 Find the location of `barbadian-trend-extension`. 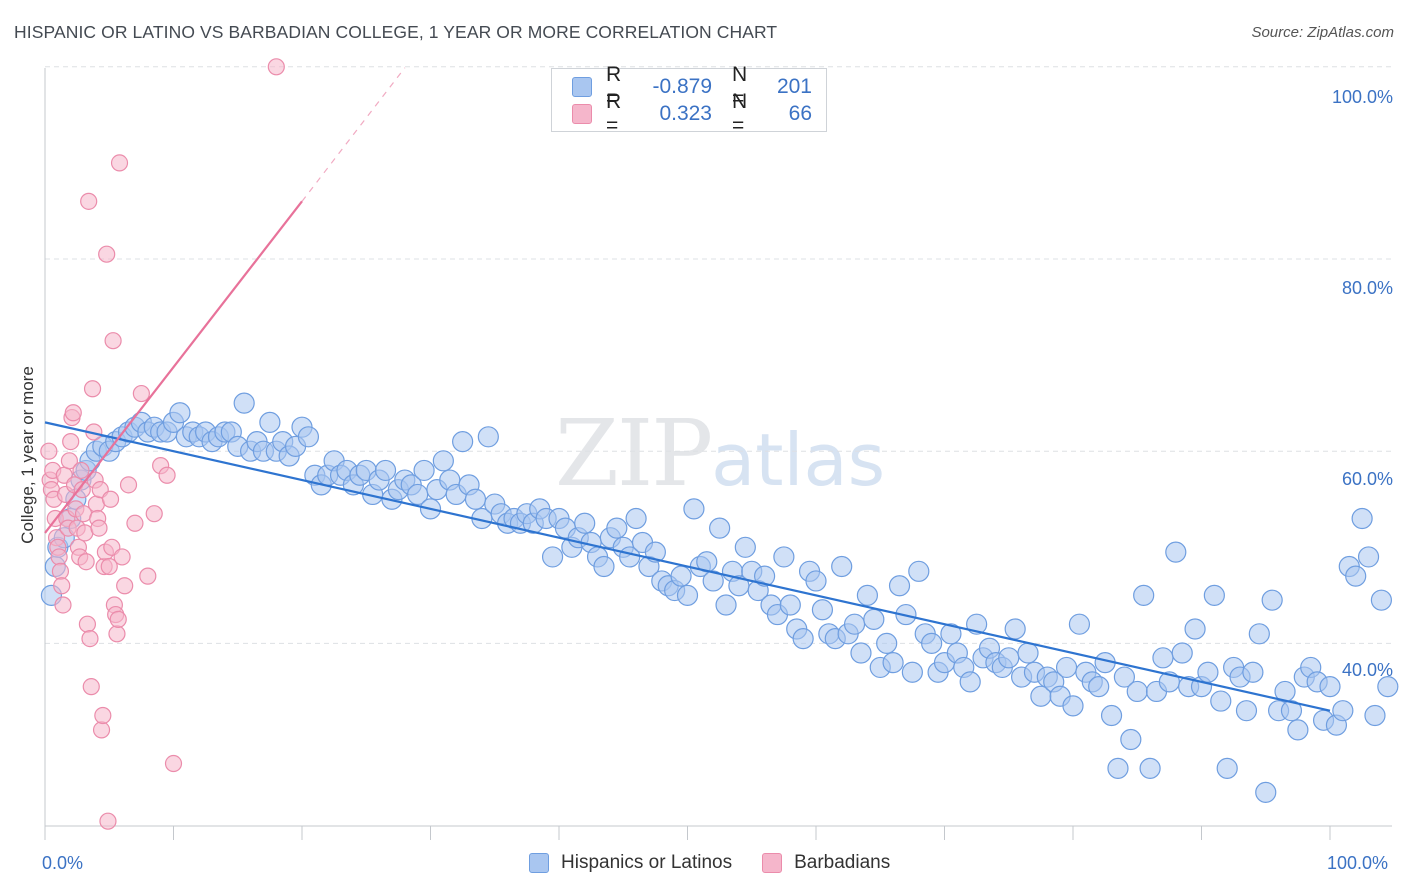

barbadian-trend-extension is located at coordinates (353, 134).